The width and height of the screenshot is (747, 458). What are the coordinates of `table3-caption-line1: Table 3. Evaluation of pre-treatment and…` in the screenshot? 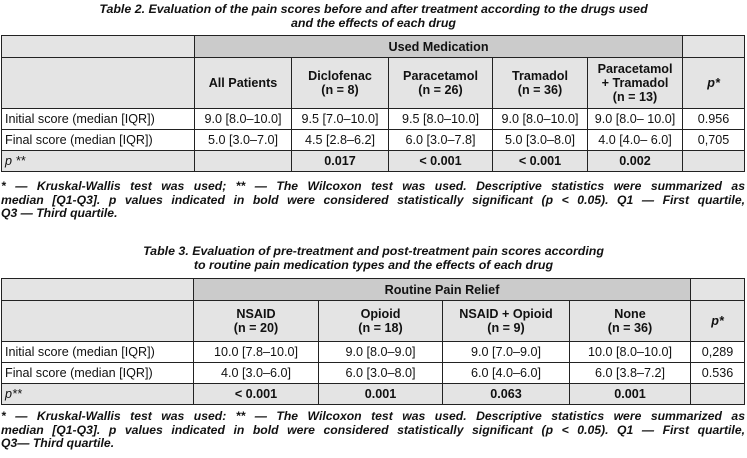 It's located at (373, 251).